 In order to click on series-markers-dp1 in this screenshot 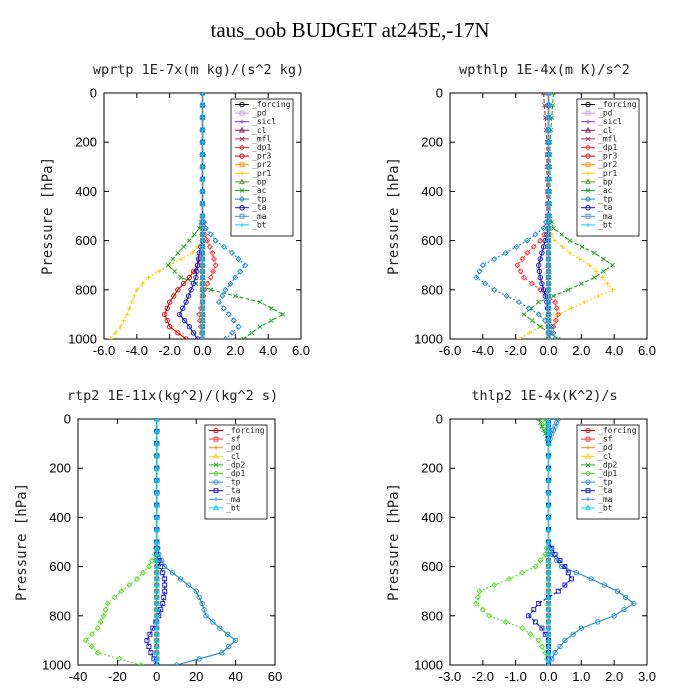, I will do `click(121, 542)`.